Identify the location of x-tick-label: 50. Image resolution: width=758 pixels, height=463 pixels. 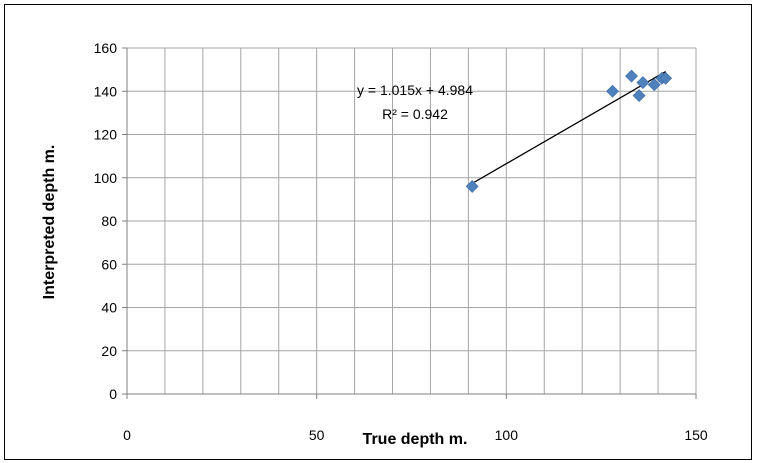
(317, 435).